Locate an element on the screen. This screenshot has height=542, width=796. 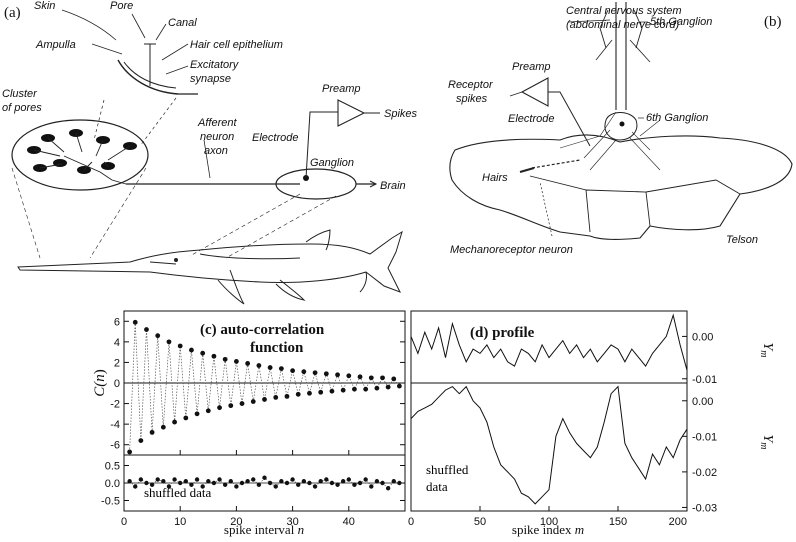
plot-d-upper-frame is located at coordinates (549, 347).